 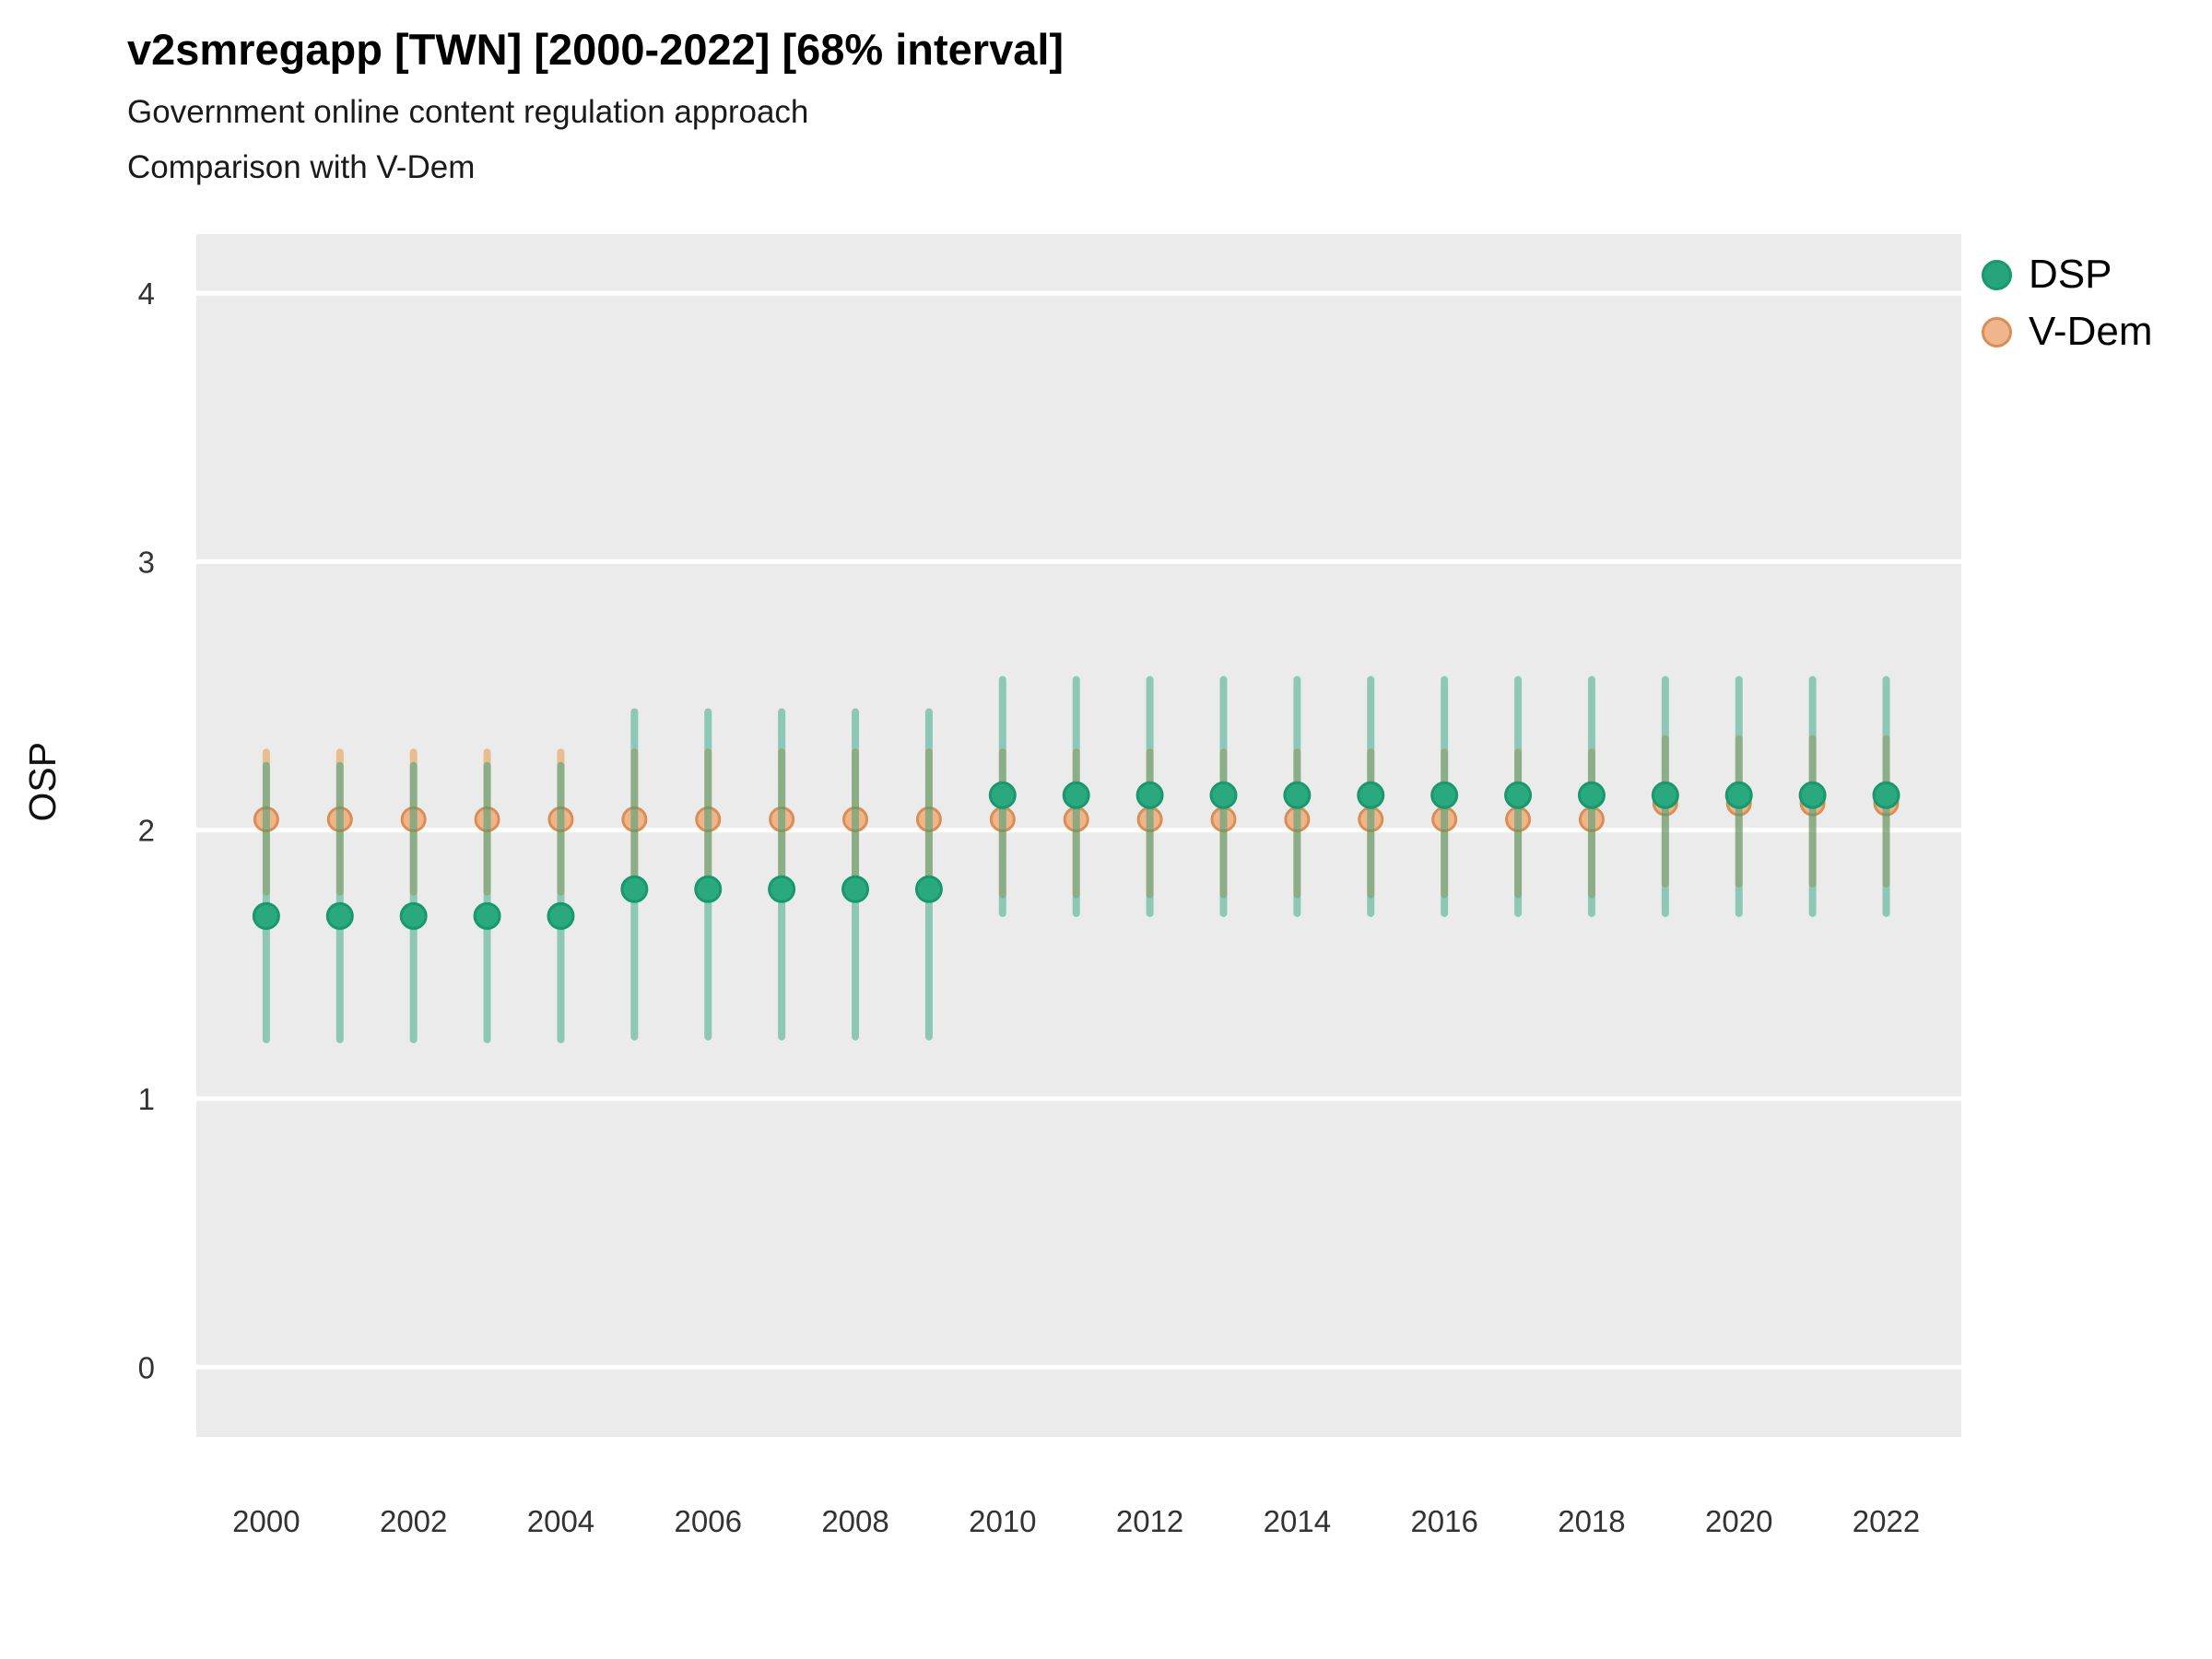 I want to click on dsp-point-2006, so click(x=708, y=889).